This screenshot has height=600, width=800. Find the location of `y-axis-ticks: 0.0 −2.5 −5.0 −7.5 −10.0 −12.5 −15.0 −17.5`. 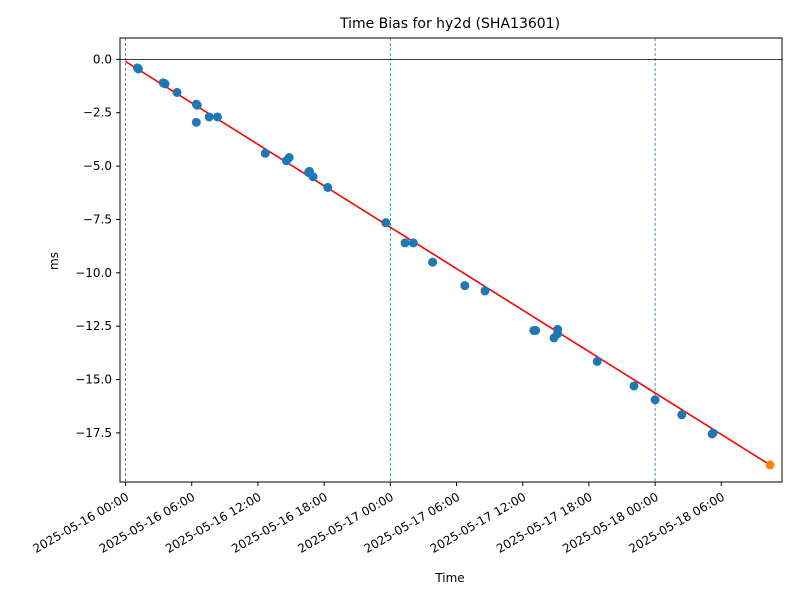

y-axis-ticks: 0.0 −2.5 −5.0 −7.5 −10.0 −12.5 −15.0 −17.5 is located at coordinates (97, 246).